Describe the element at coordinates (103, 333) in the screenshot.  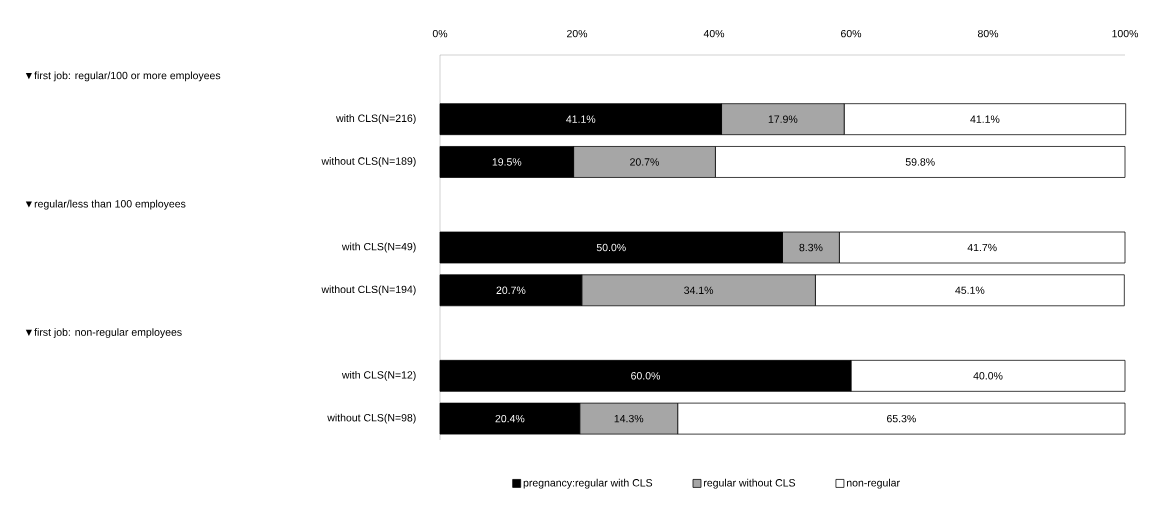
I see `text: ▼first job: non-regular employees` at that location.